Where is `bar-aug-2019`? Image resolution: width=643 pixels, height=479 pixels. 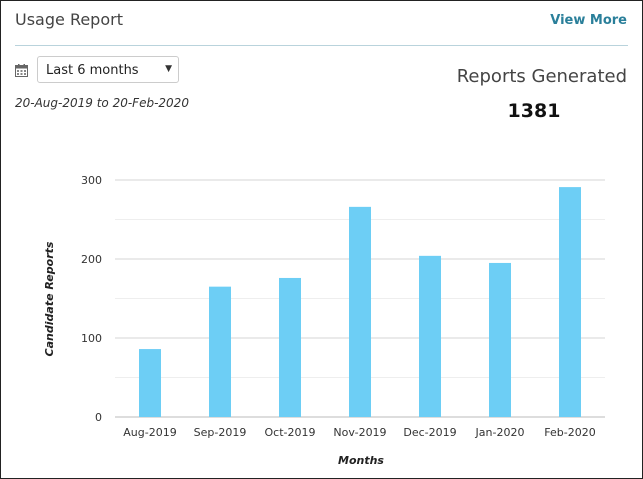
bar-aug-2019 is located at coordinates (150, 383).